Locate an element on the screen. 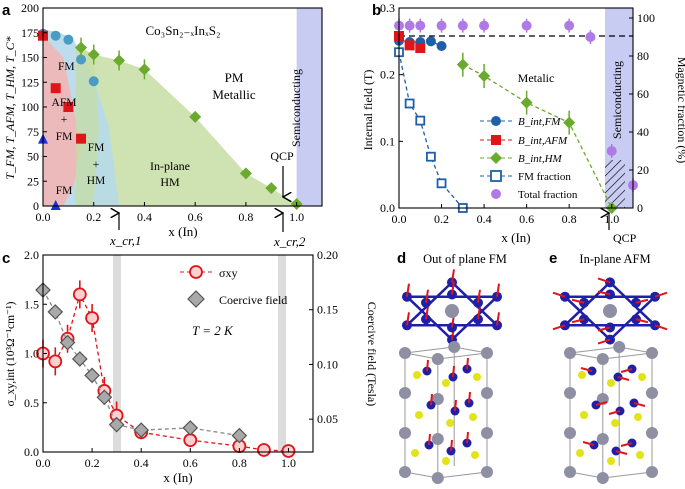 The width and height of the screenshot is (685, 489). panel-b-hatch is located at coordinates (615, 184).